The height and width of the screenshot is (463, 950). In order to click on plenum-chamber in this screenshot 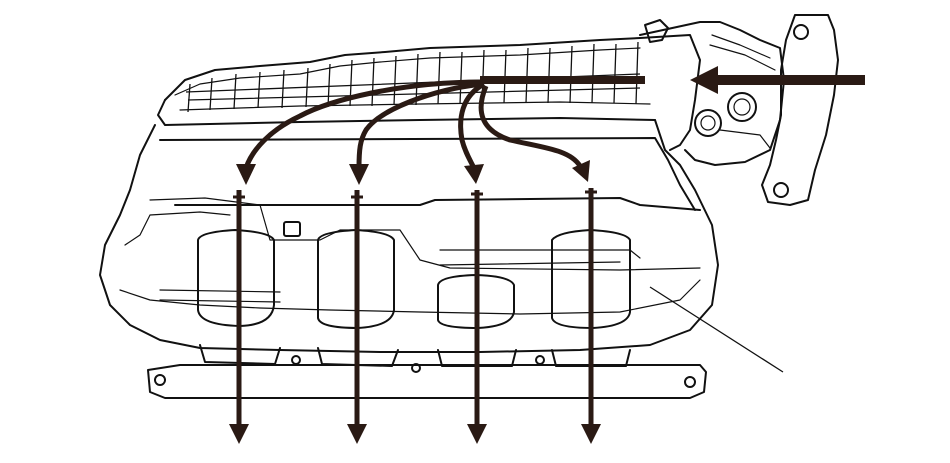, I will do `click(429, 92)`.